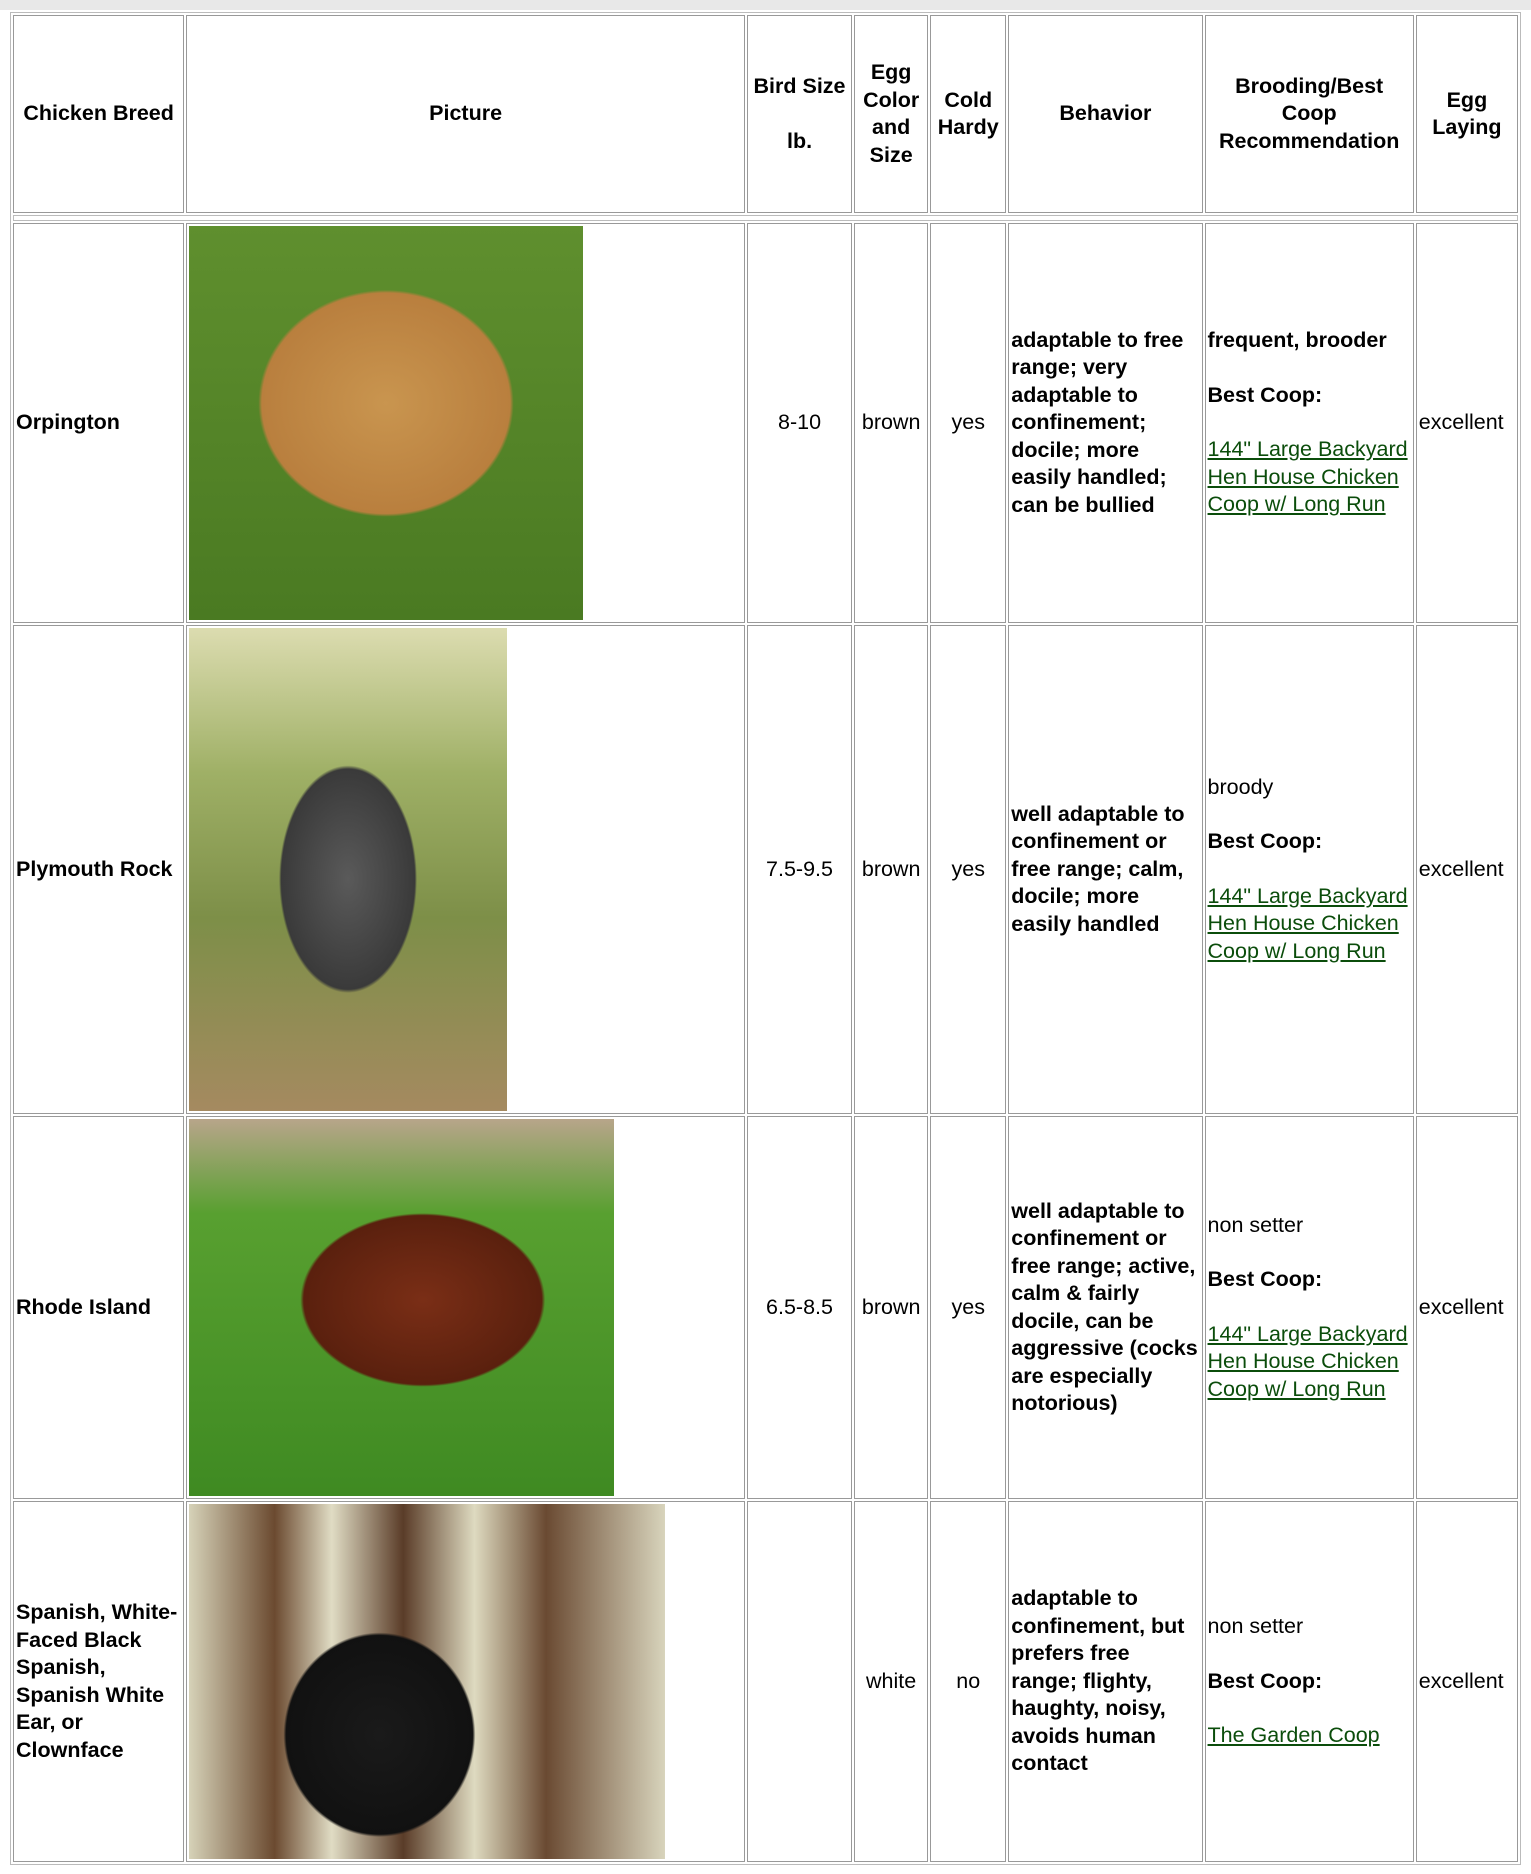 The width and height of the screenshot is (1531, 1874). Describe the element at coordinates (799, 1307) in the screenshot. I see `bird-size: 6.5-8.5` at that location.